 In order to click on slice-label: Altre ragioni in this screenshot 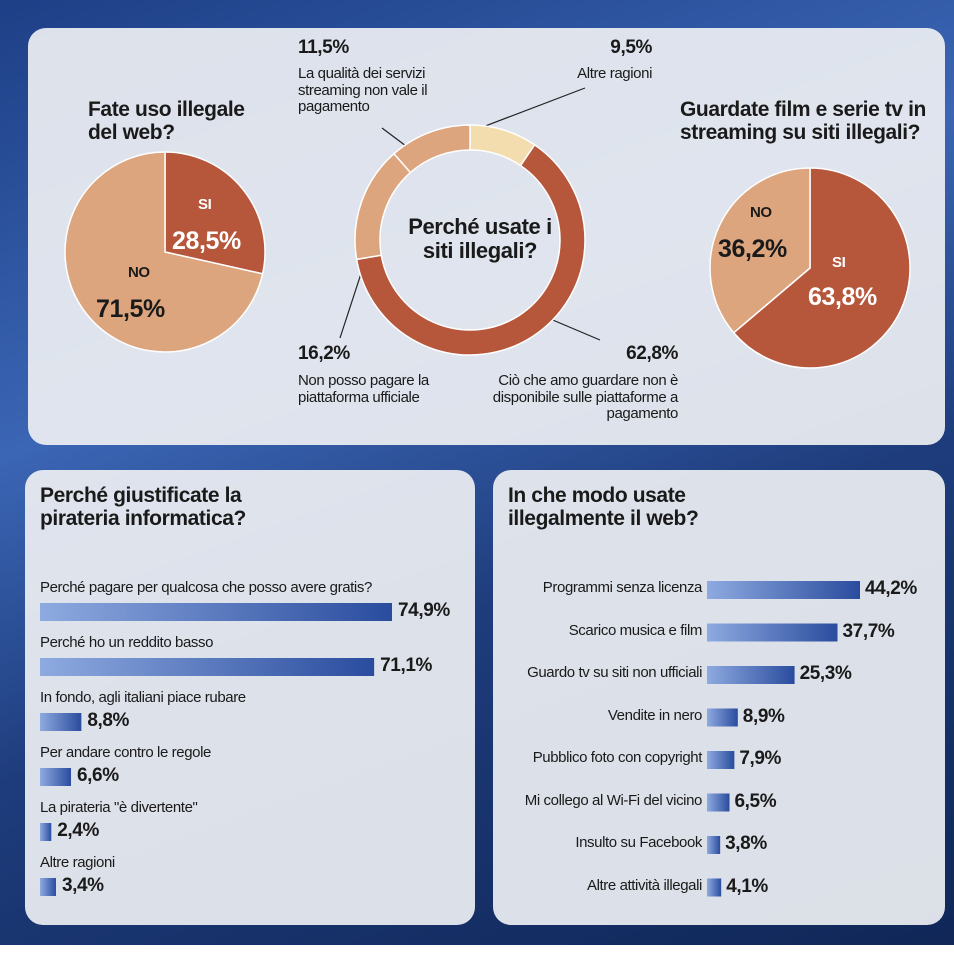, I will do `click(614, 73)`.